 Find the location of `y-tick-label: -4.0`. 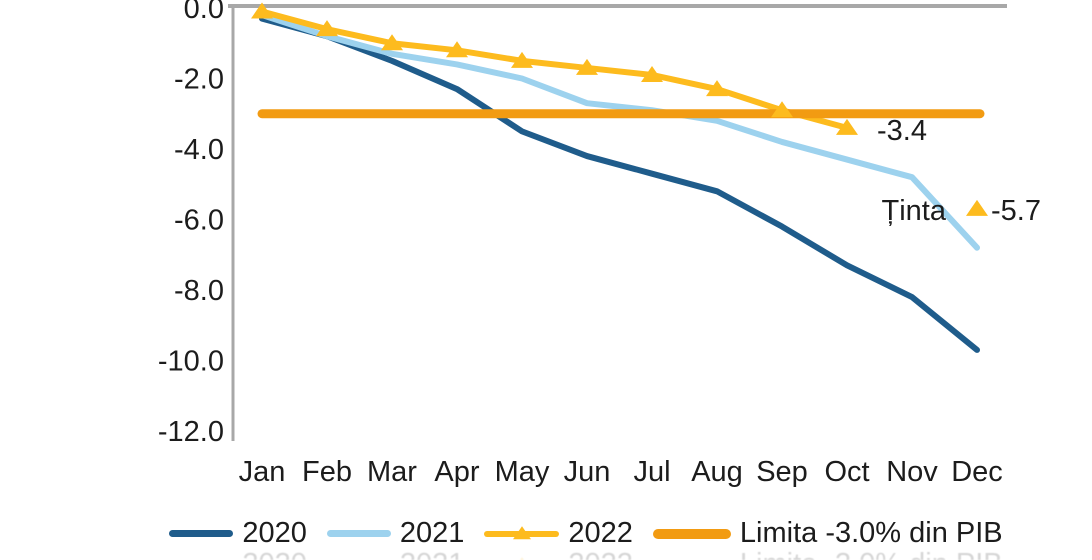

y-tick-label: -4.0 is located at coordinates (199, 150).